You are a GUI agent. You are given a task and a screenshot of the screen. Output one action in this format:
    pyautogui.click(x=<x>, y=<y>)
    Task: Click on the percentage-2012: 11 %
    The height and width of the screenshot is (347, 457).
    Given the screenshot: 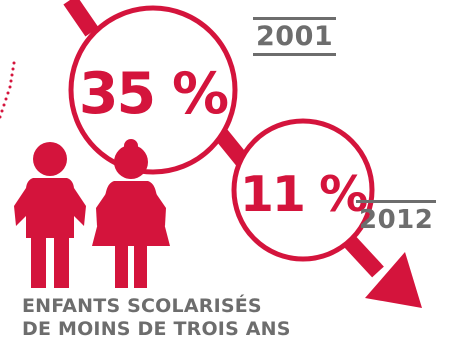 What is the action you would take?
    pyautogui.click(x=303, y=194)
    